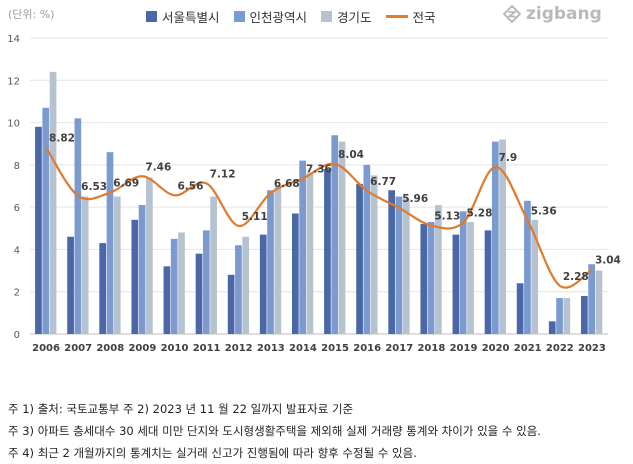 The width and height of the screenshot is (633, 464). Describe the element at coordinates (191, 17) in the screenshot. I see `legend-label-seoul: 서울특별시` at that location.